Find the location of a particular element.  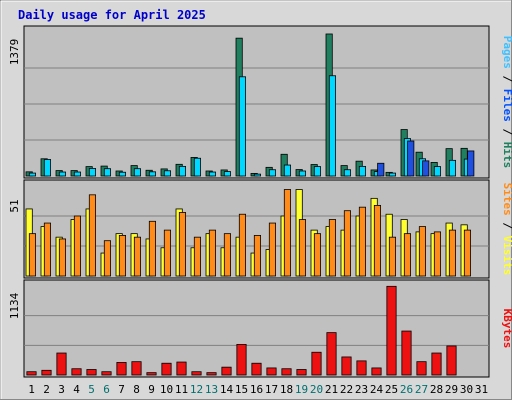

day-label-28: 28 is located at coordinates (436, 389).